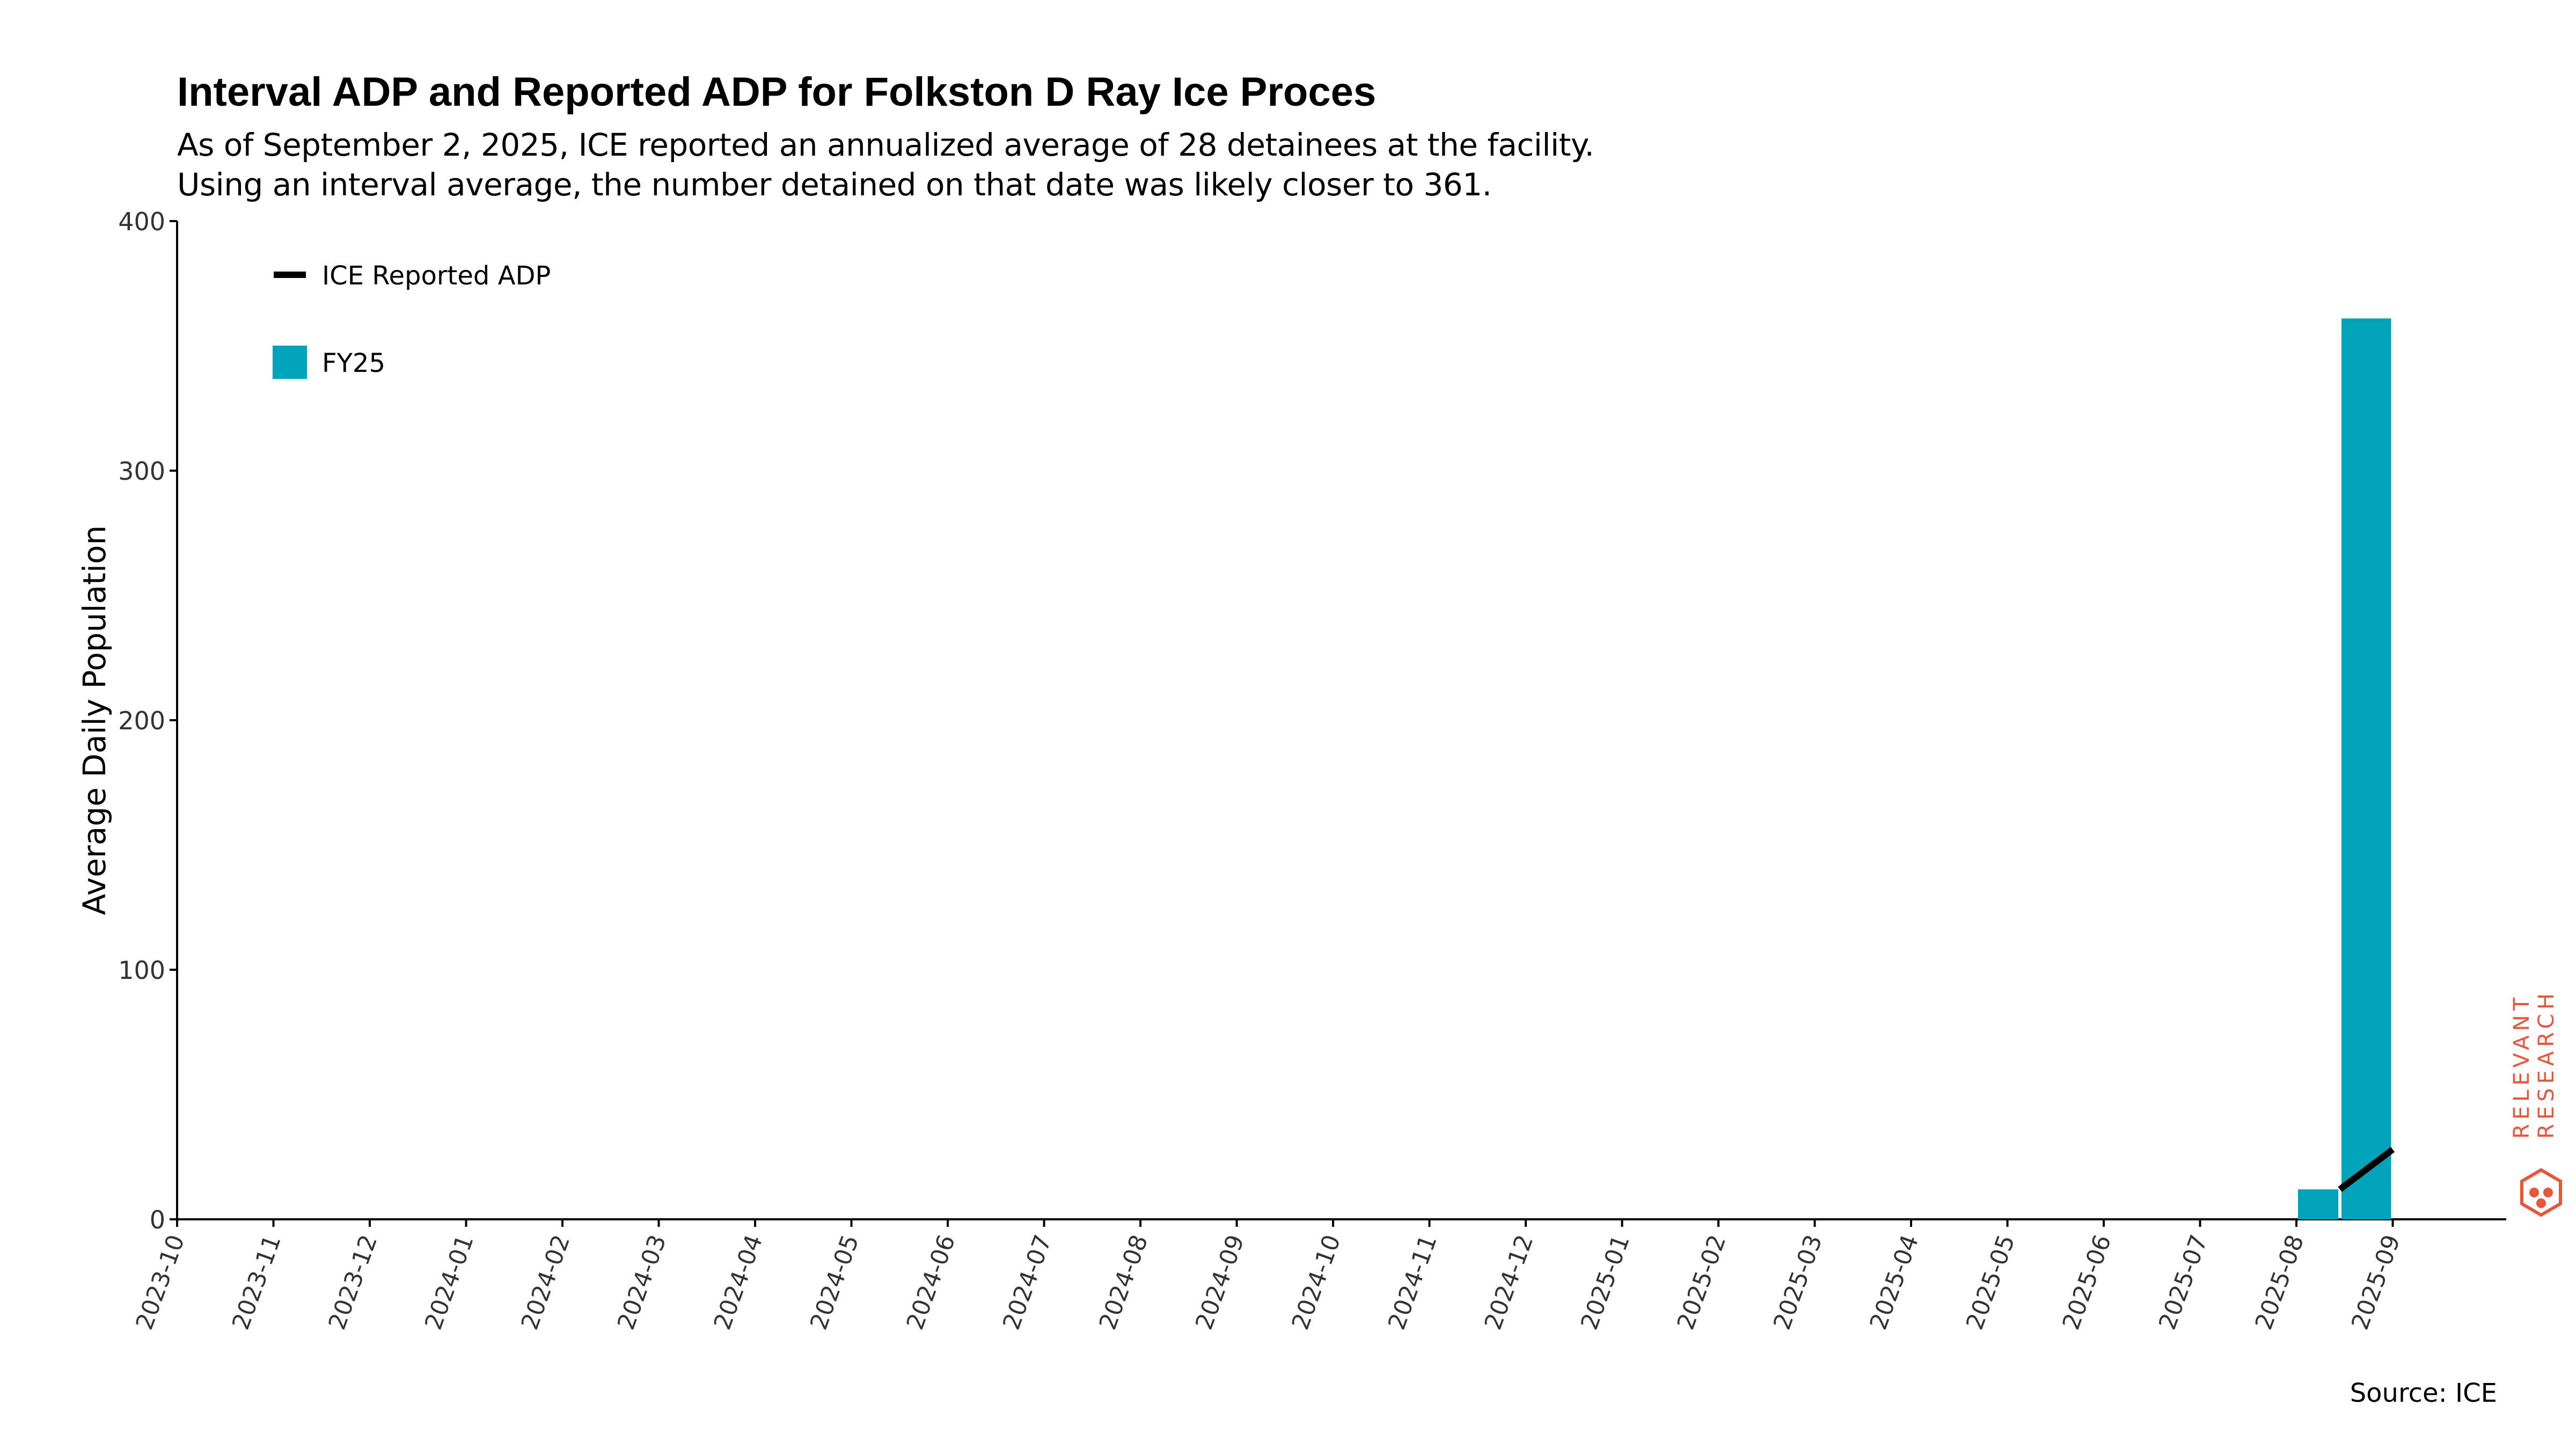 This screenshot has width=2576, height=1449. Describe the element at coordinates (1605, 1282) in the screenshot. I see `x-tick-label: 2025-01` at that location.